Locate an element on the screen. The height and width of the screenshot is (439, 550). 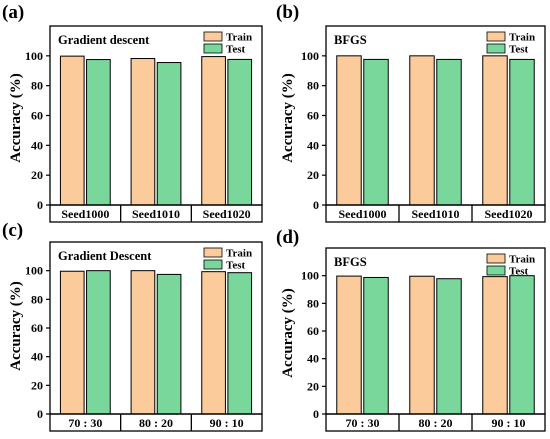
panel-label: (d) is located at coordinates (287, 237).